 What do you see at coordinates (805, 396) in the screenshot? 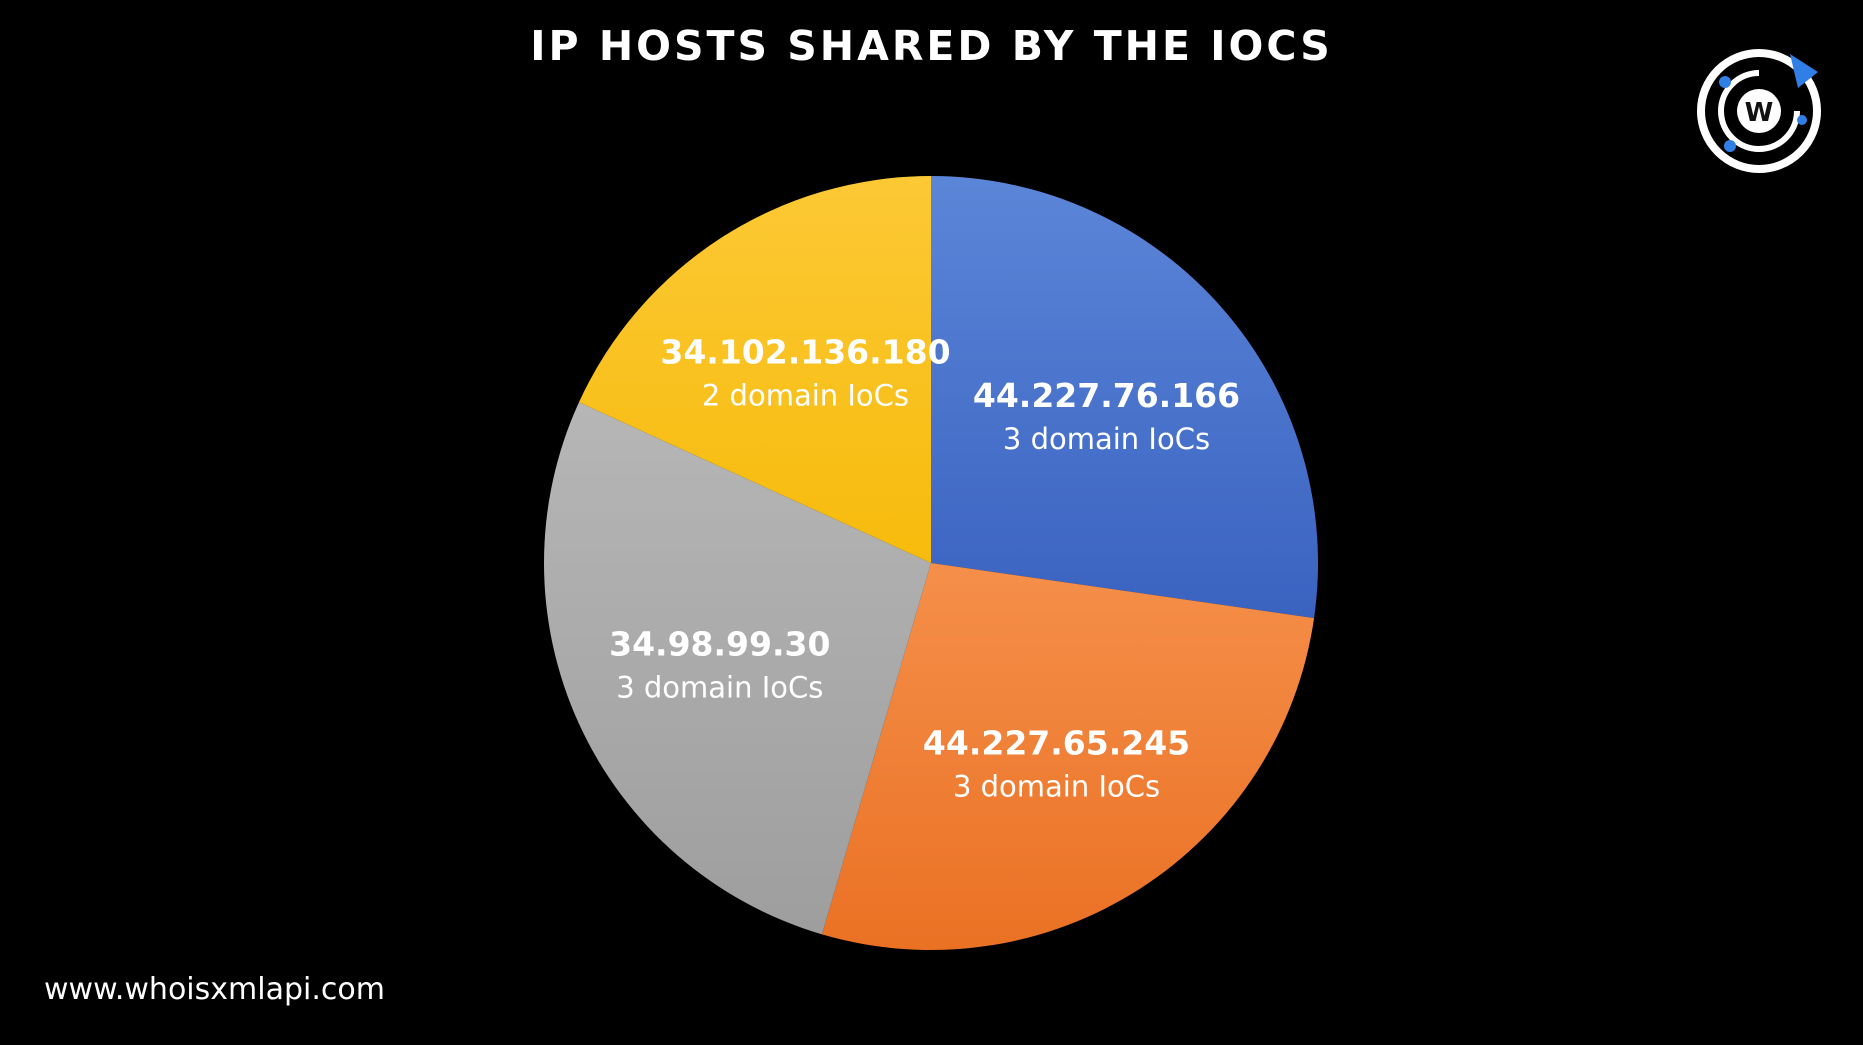
I see `slice-label-count: 2 domain IoCs` at bounding box center [805, 396].